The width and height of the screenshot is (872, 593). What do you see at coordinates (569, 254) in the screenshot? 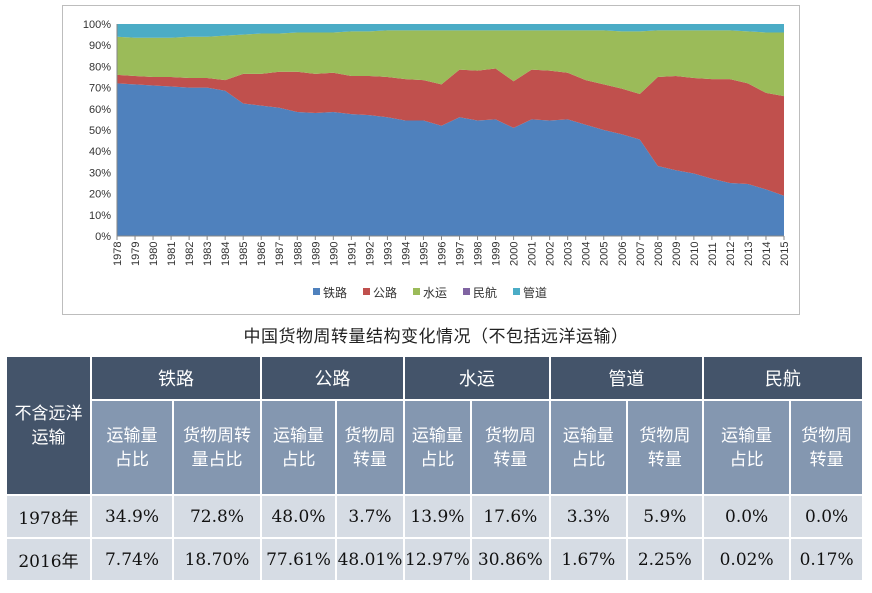
I see `x-tick-label: 2003` at bounding box center [569, 254].